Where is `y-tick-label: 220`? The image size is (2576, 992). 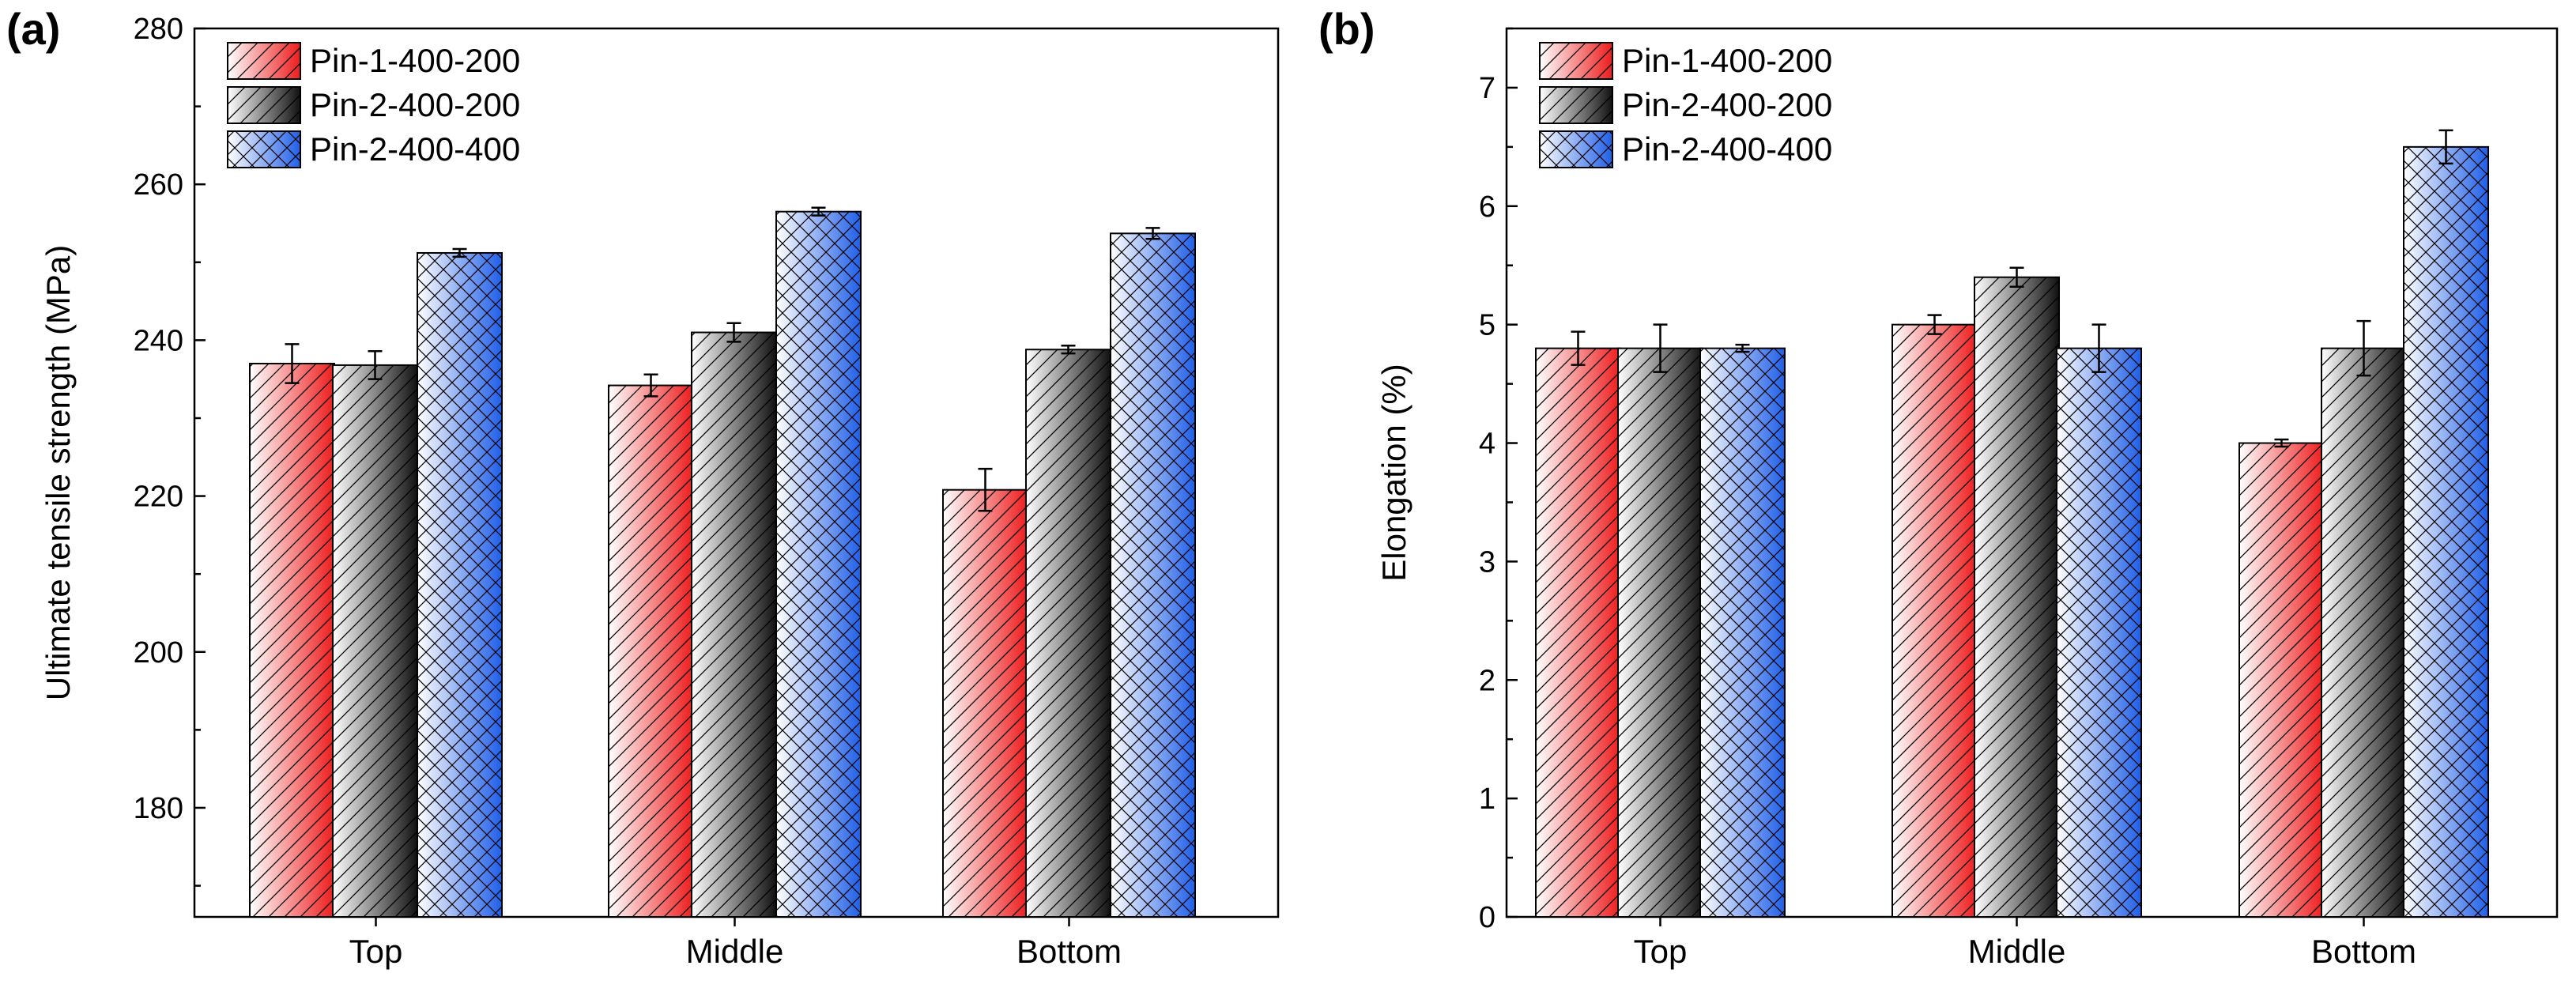
y-tick-label: 220 is located at coordinates (158, 497).